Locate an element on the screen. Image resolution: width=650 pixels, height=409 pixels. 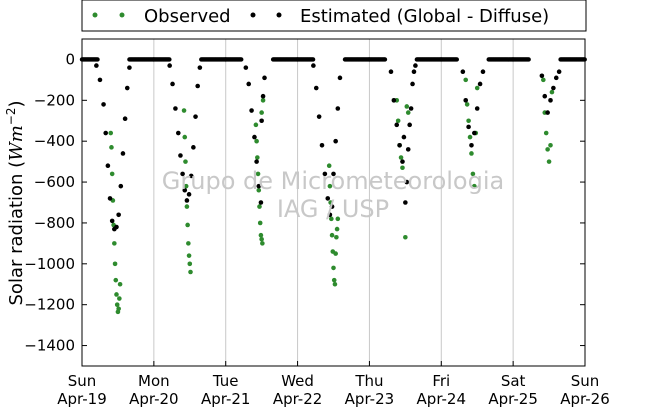
x-tick-label-day: Sun is located at coordinates (82, 381).